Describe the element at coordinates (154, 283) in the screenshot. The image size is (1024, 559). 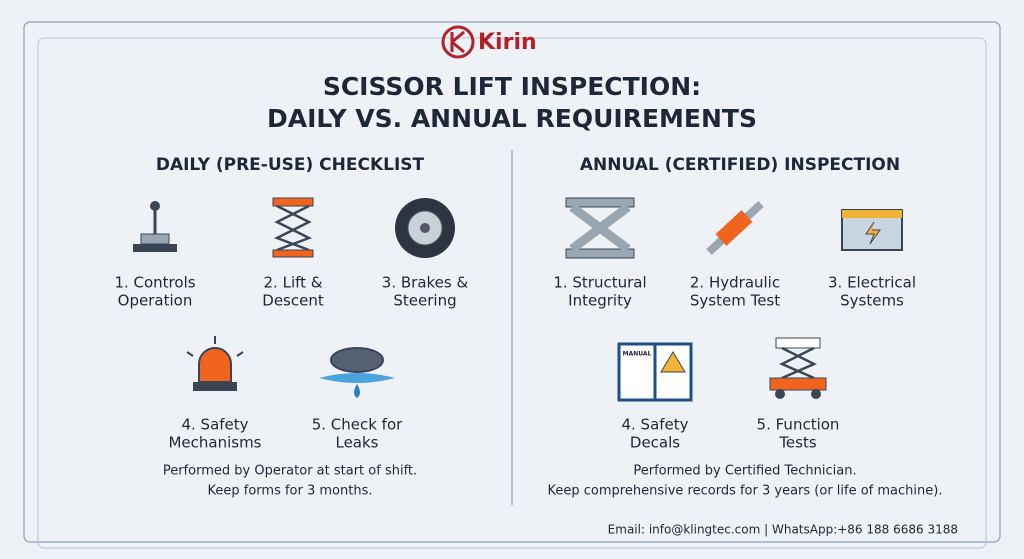
I see `item-label: 1. Controls` at that location.